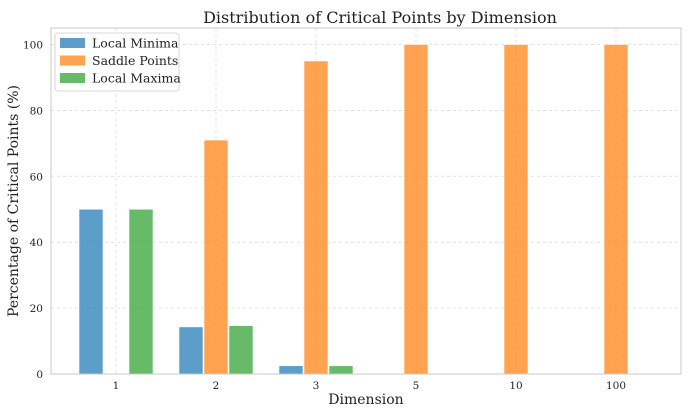 Image resolution: width=689 pixels, height=414 pixels. I want to click on y-tick-label: 40, so click(36, 243).